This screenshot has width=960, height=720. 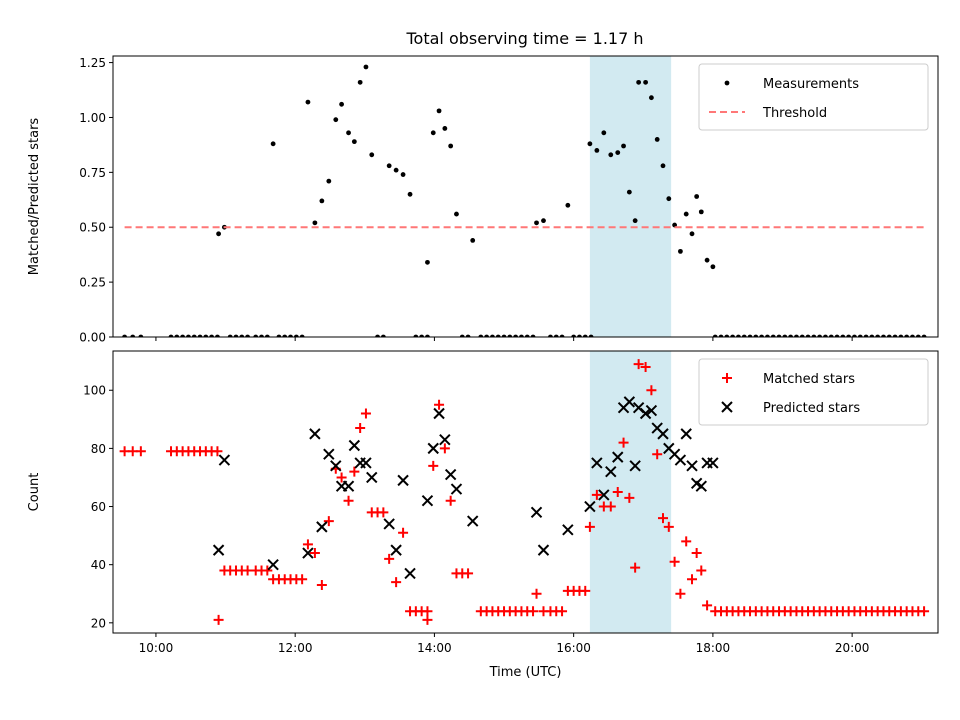 I want to click on legend-marker, so click(x=727, y=83).